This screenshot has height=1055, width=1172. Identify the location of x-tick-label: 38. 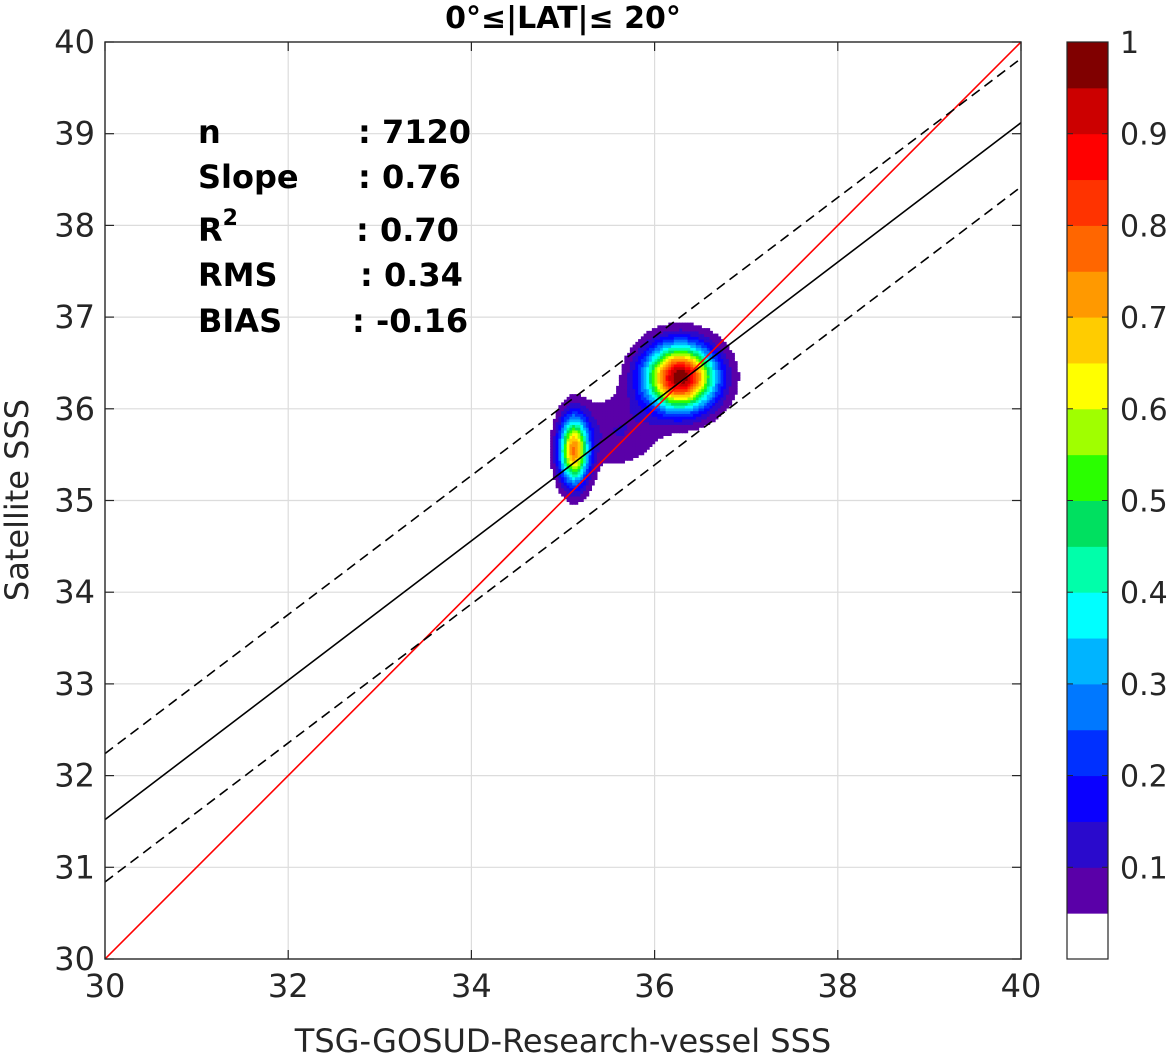
(837, 986).